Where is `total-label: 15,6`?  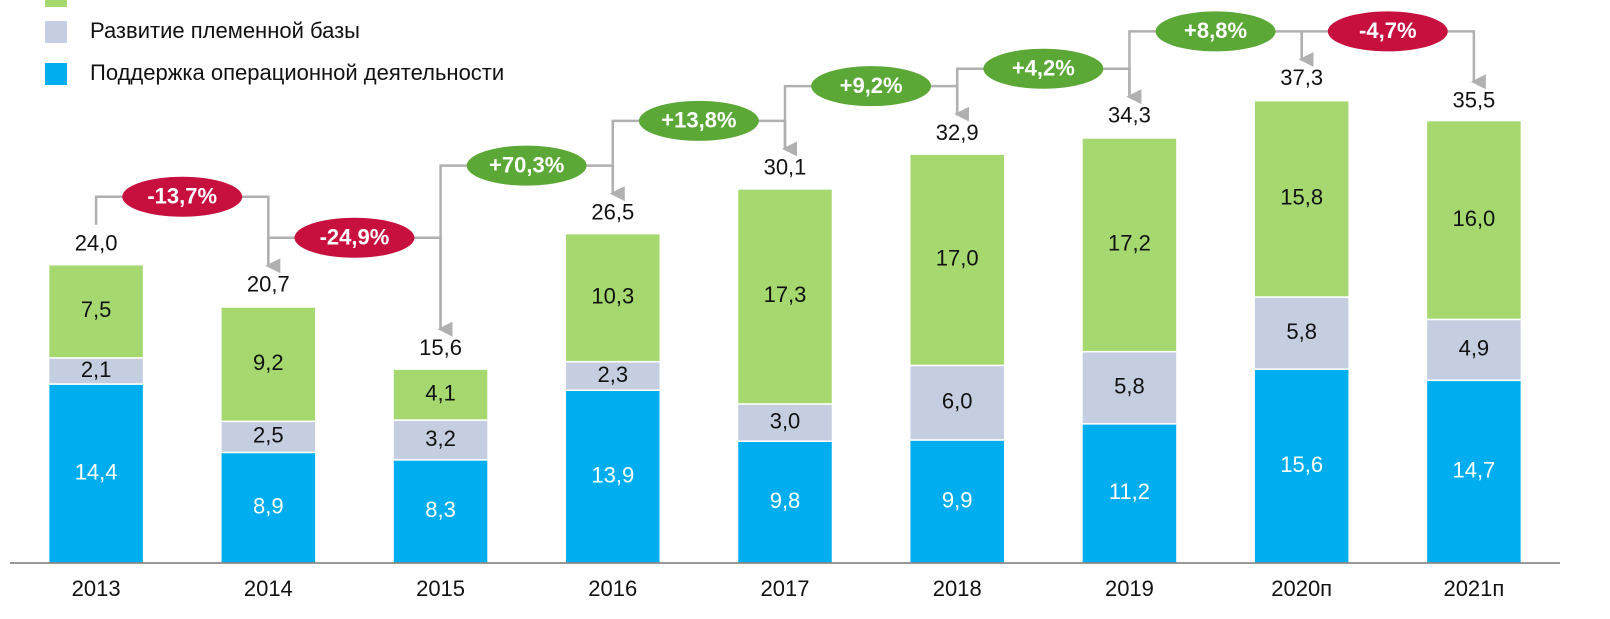 total-label: 15,6 is located at coordinates (440, 347).